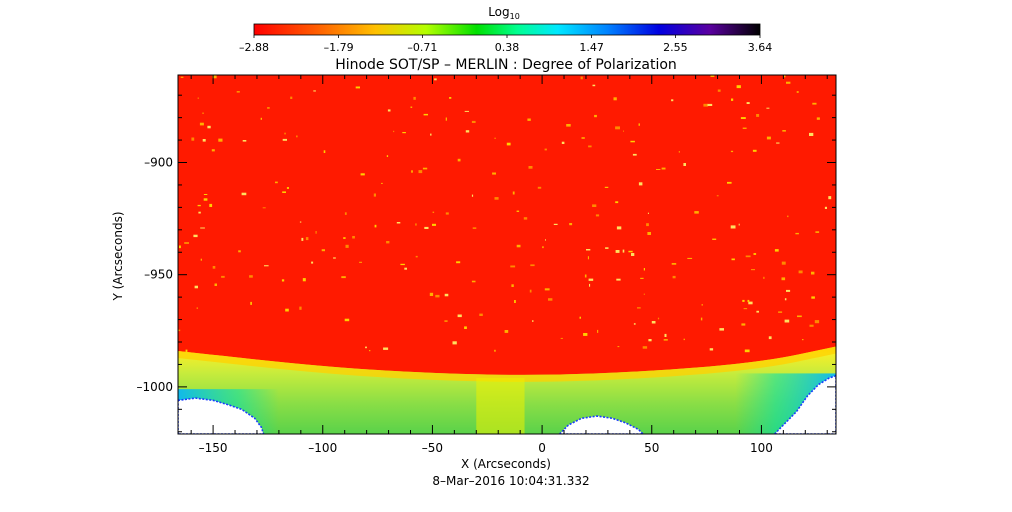 The image size is (1012, 512). What do you see at coordinates (339, 47) in the screenshot?
I see `colorbar-tick-label: –1.79` at bounding box center [339, 47].